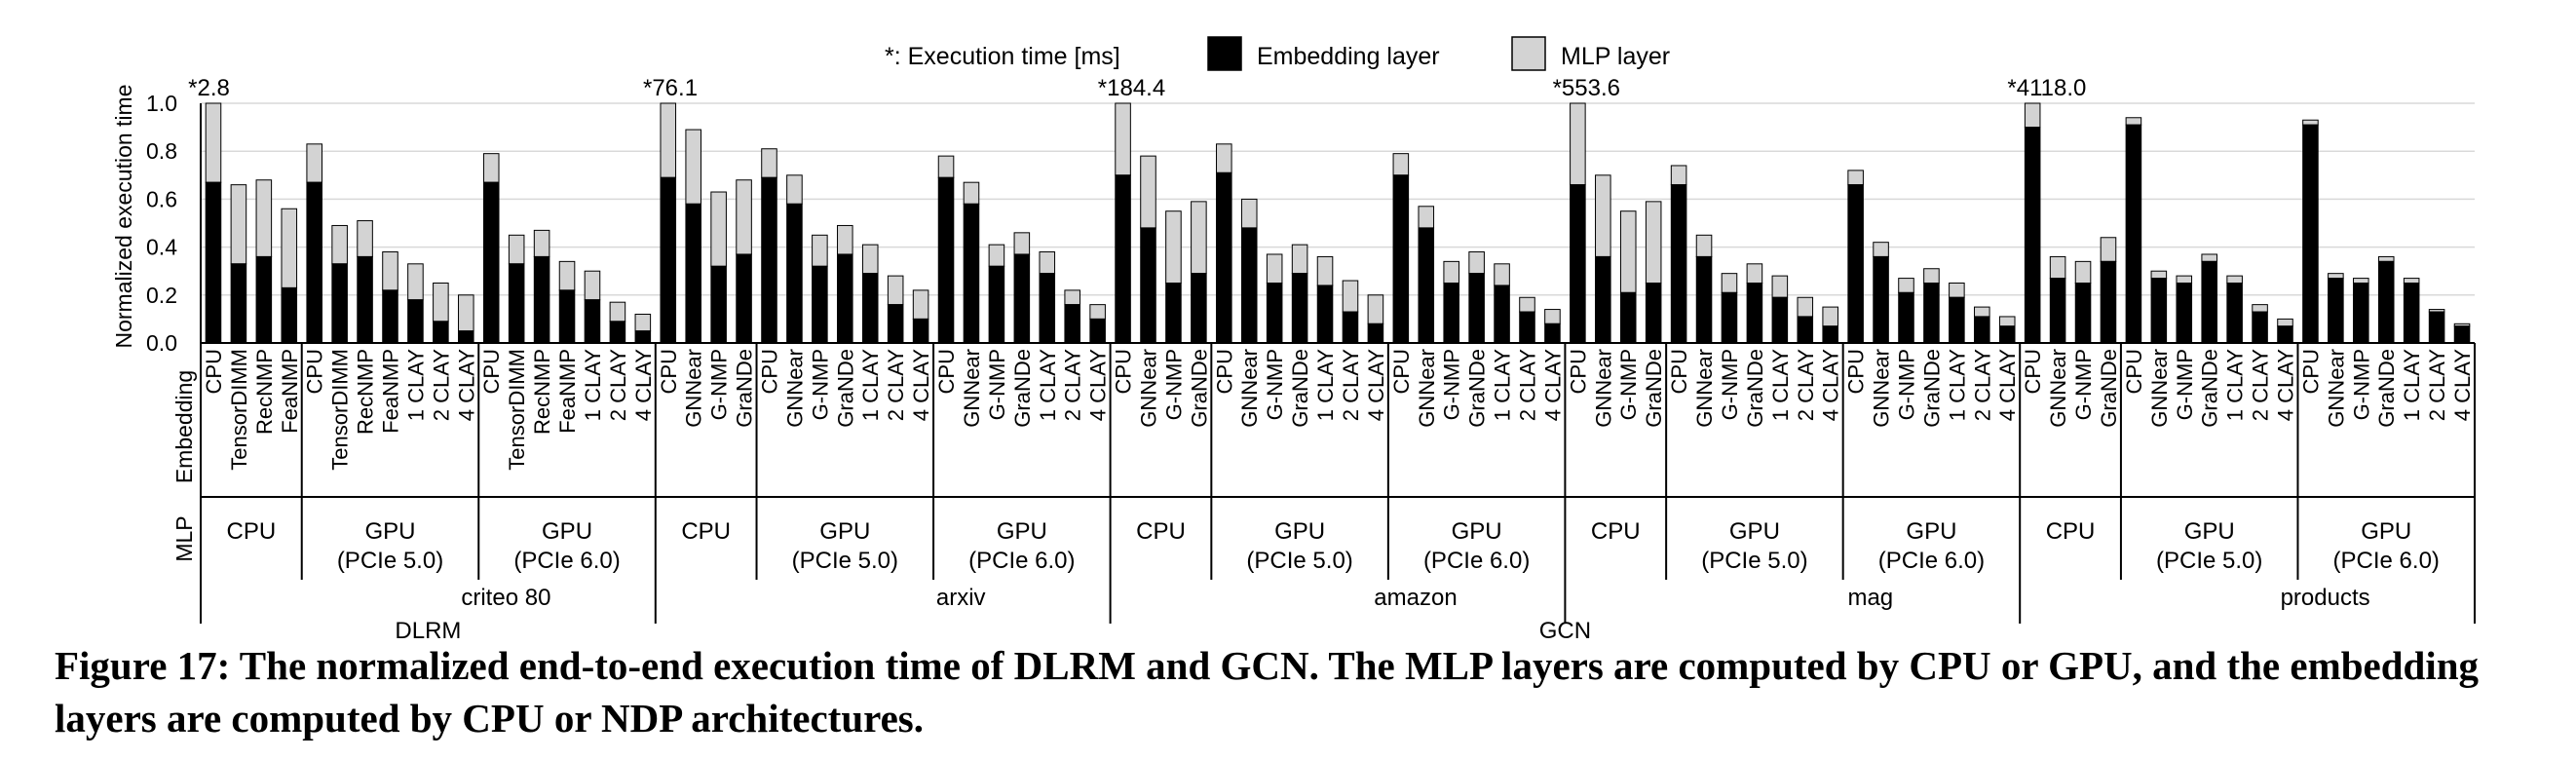  I want to click on dataset-label: products, so click(2325, 598).